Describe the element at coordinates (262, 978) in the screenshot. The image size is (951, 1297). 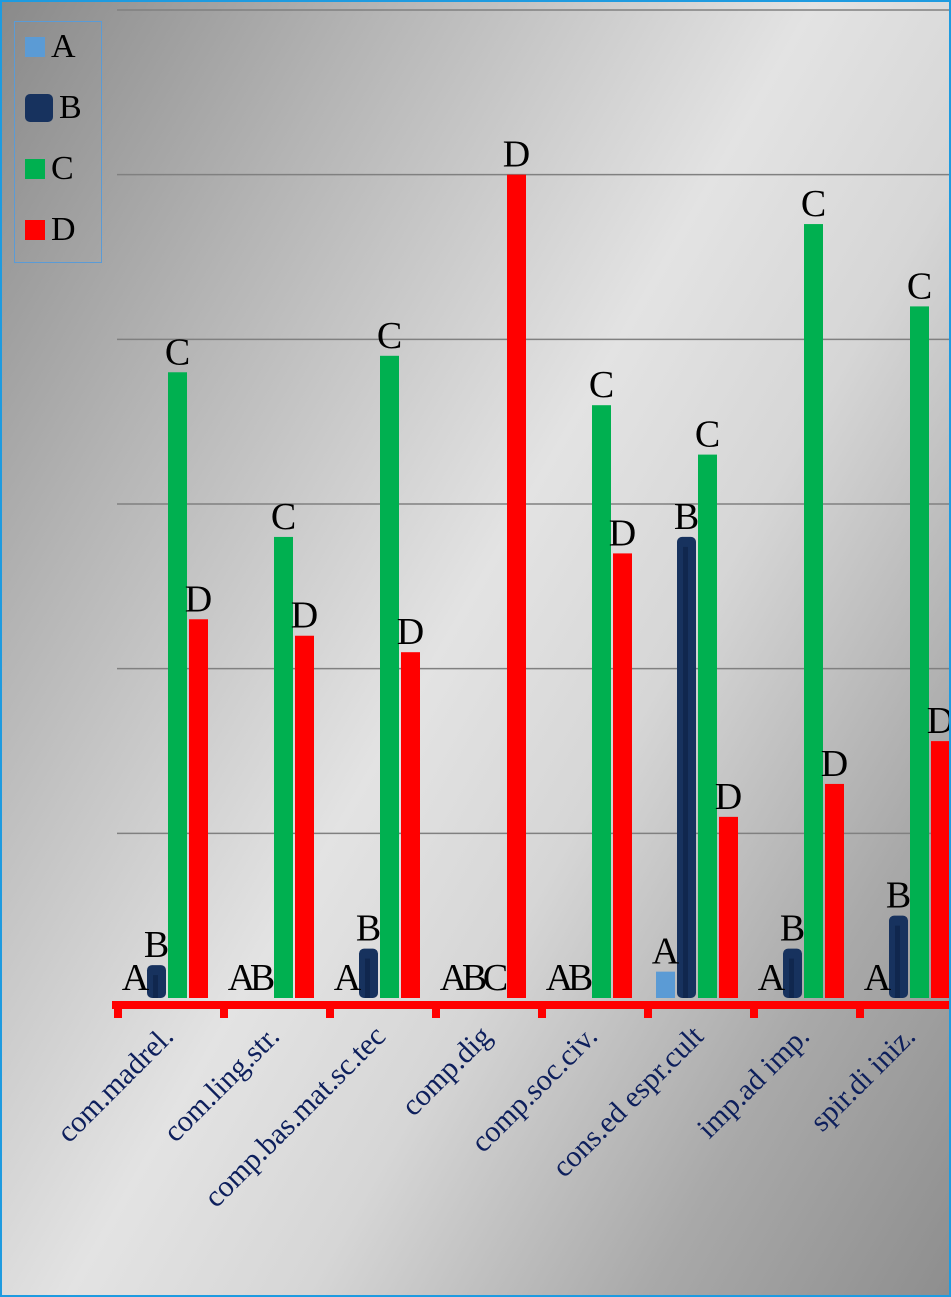
I see `data-label-b-2: B` at that location.